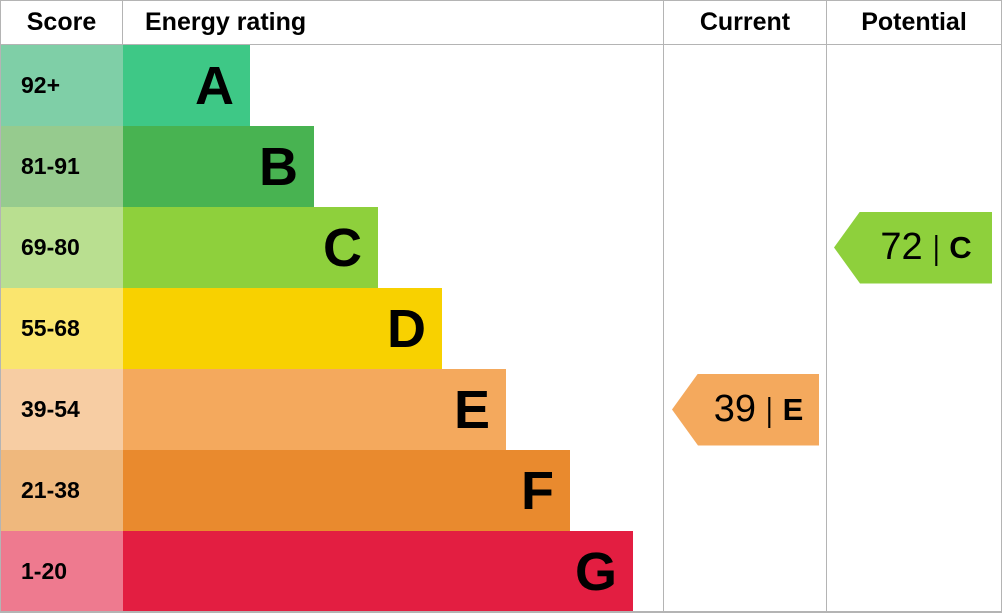  I want to click on score-range-b: 81-91, so click(62, 166).